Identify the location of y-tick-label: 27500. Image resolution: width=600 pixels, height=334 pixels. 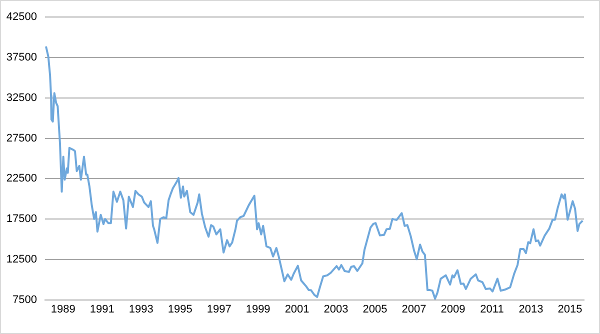
(21, 138).